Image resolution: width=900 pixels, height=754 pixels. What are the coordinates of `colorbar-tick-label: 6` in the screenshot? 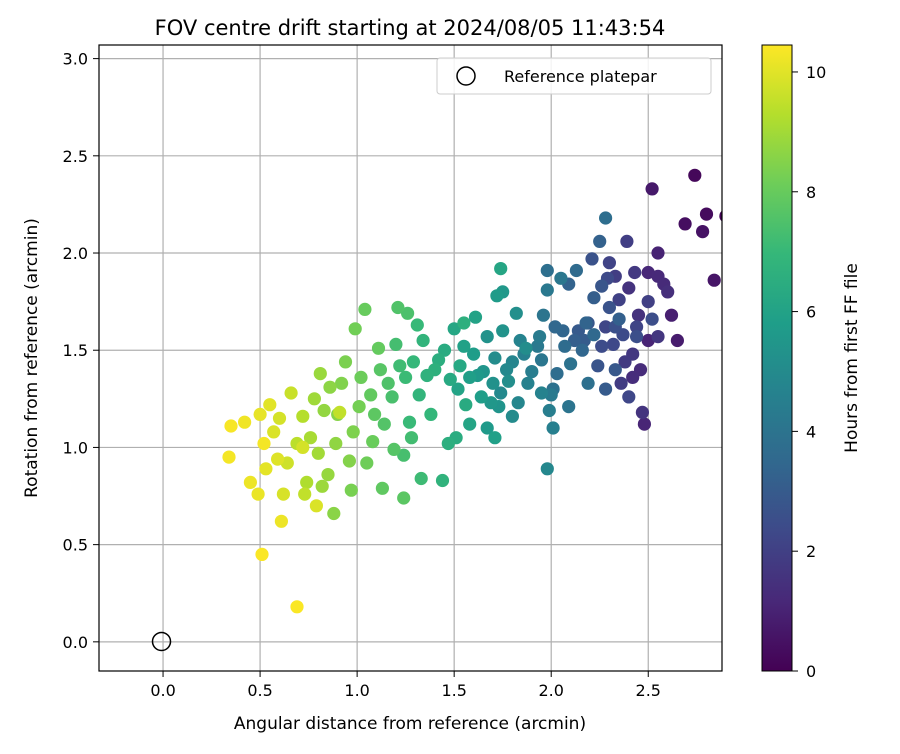 It's located at (811, 312).